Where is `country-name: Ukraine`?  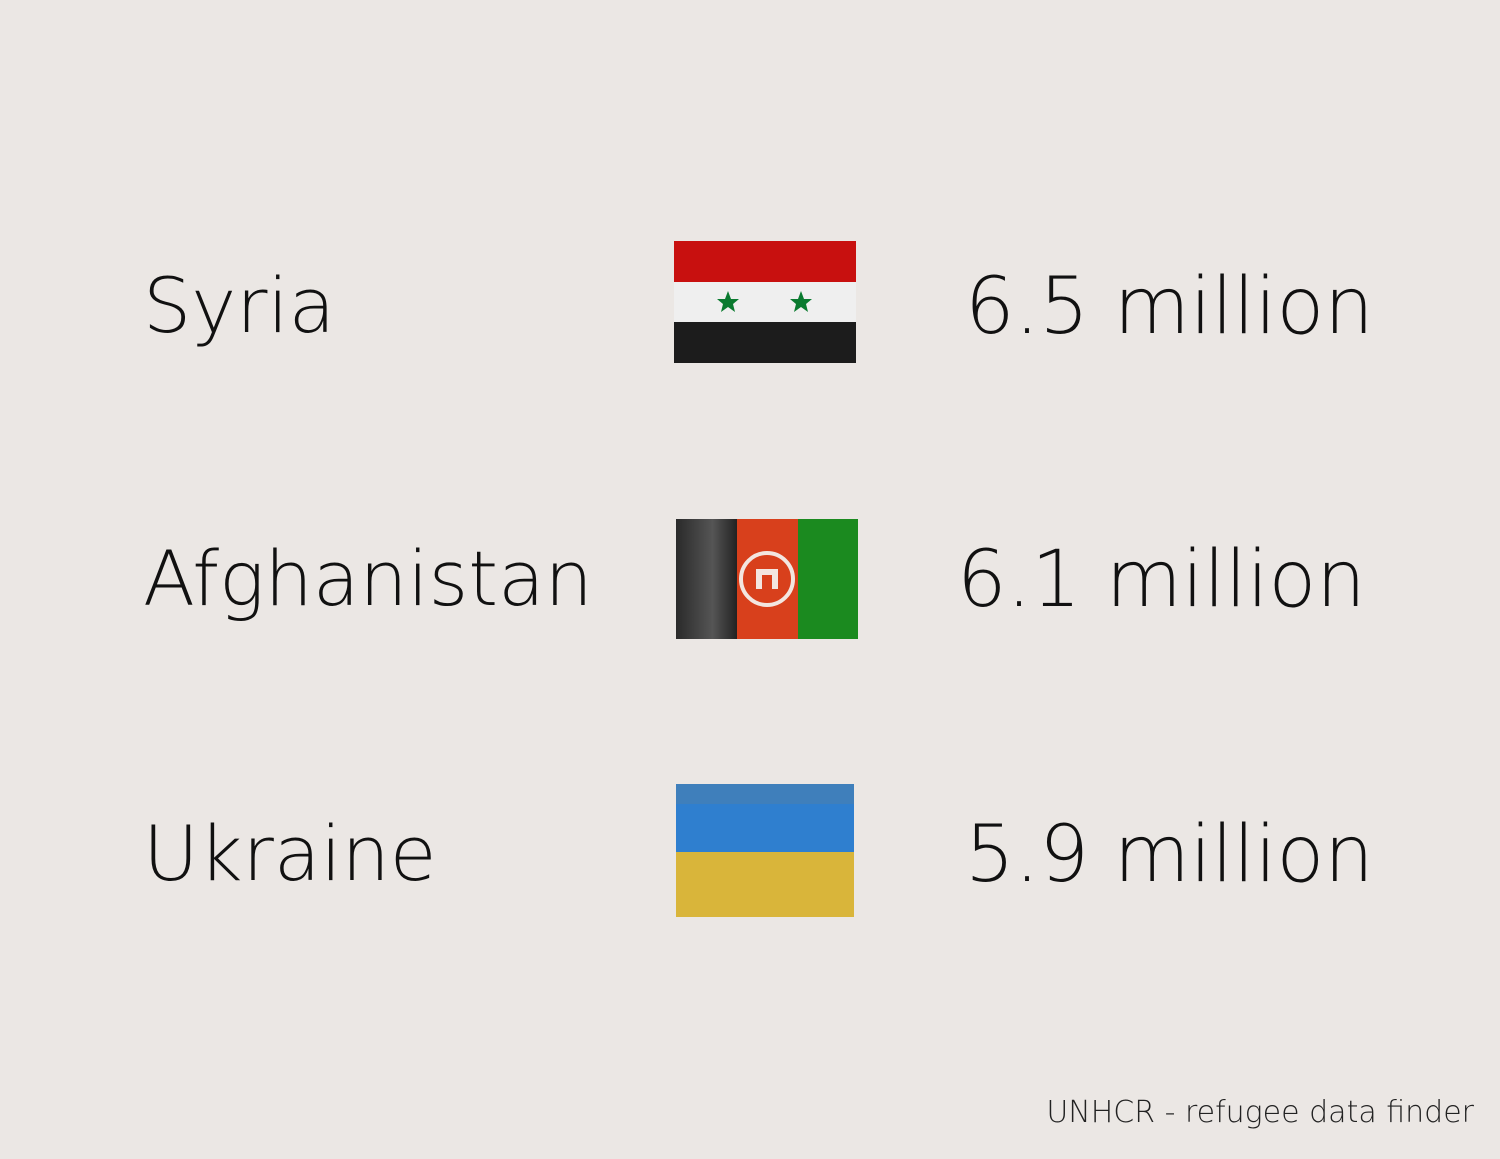 country-name: Ukraine is located at coordinates (290, 853).